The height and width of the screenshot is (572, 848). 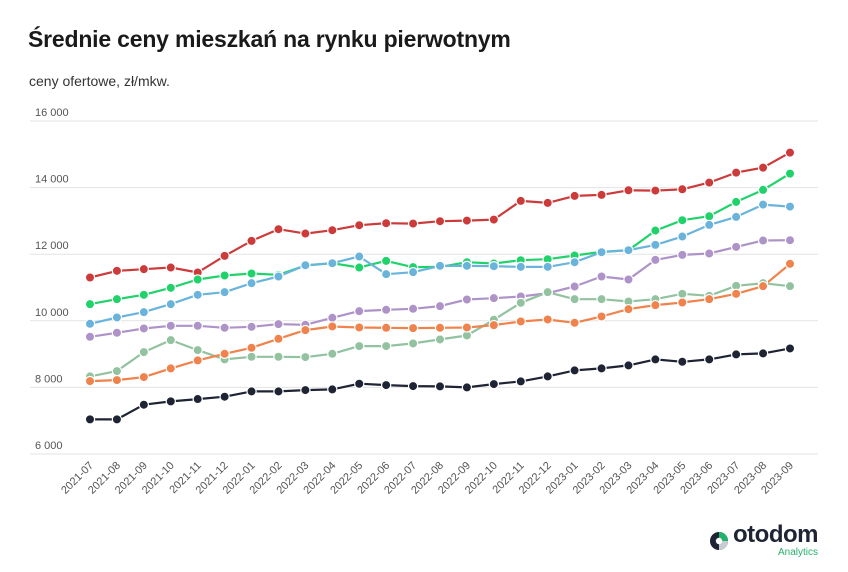 I want to click on y-tick-label: 14 000, so click(x=52, y=180).